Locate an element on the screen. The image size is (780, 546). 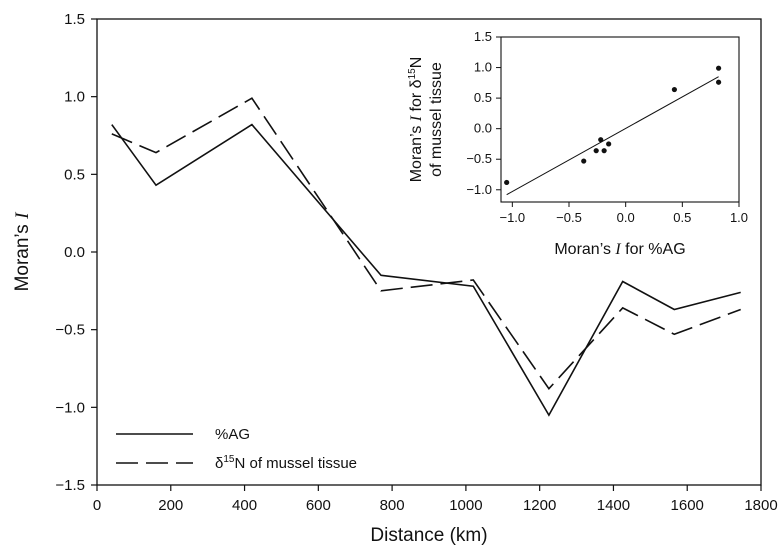
x-tick-label: 800 is located at coordinates (392, 505).